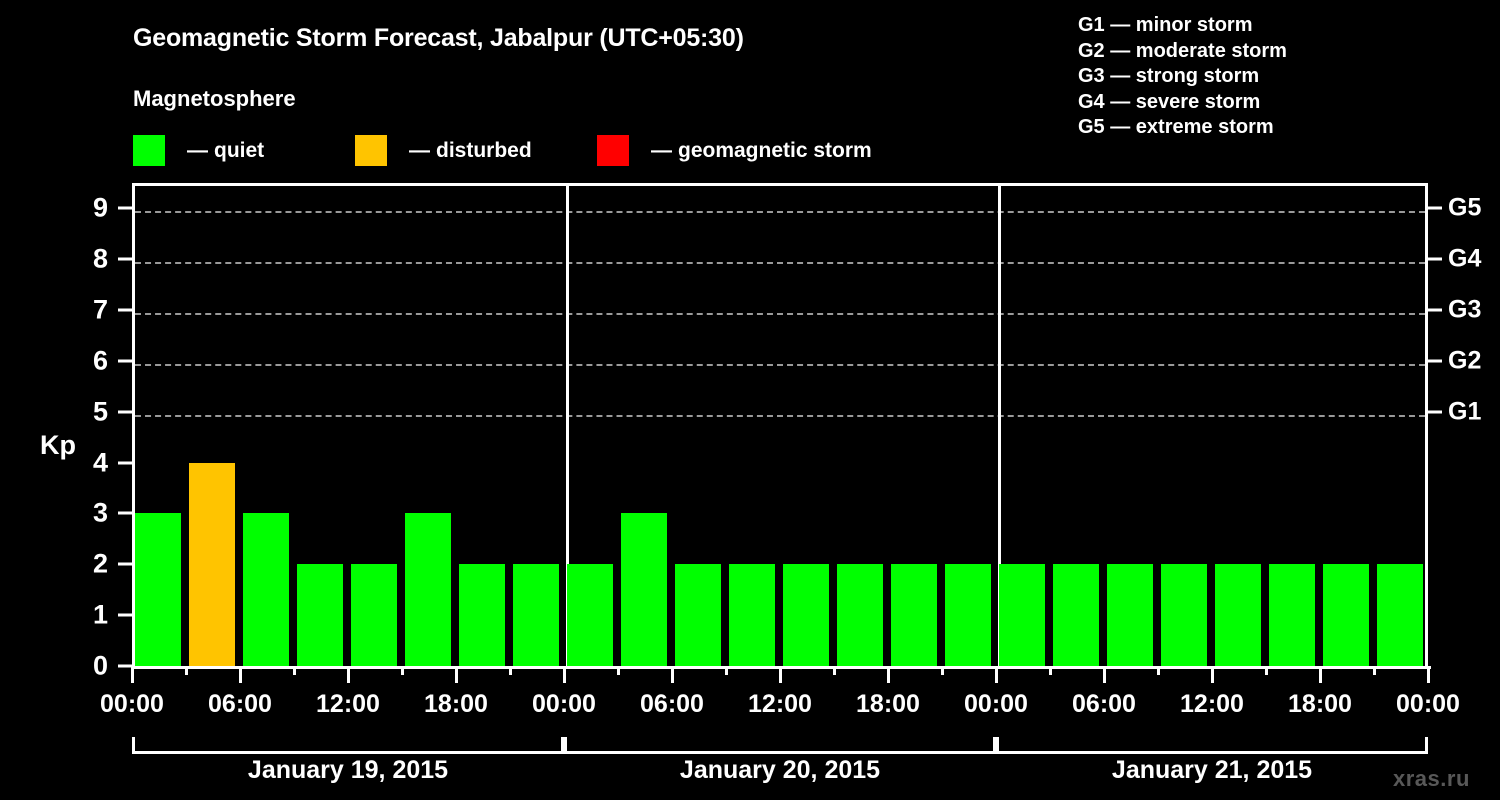 The width and height of the screenshot is (1500, 800). I want to click on day-label: January 21, 2015, so click(1212, 770).